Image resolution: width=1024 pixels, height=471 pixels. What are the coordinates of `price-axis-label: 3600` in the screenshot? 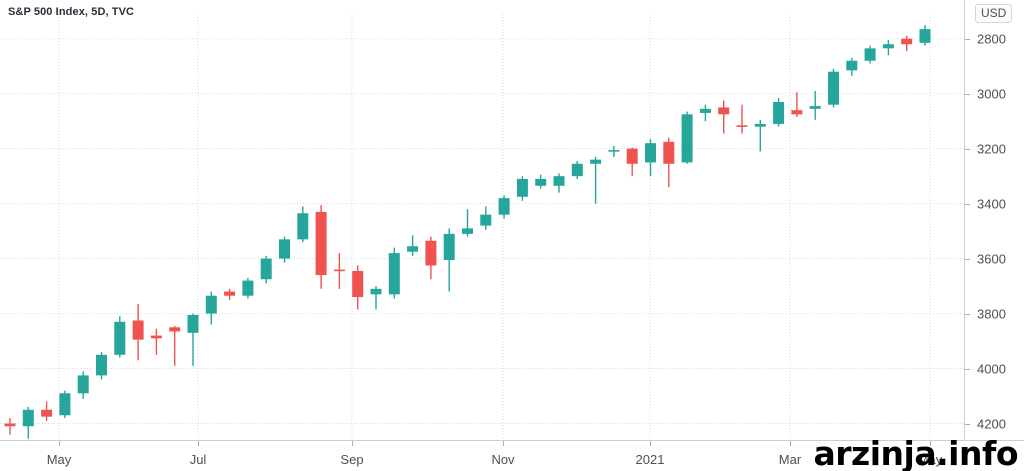 It's located at (991, 259).